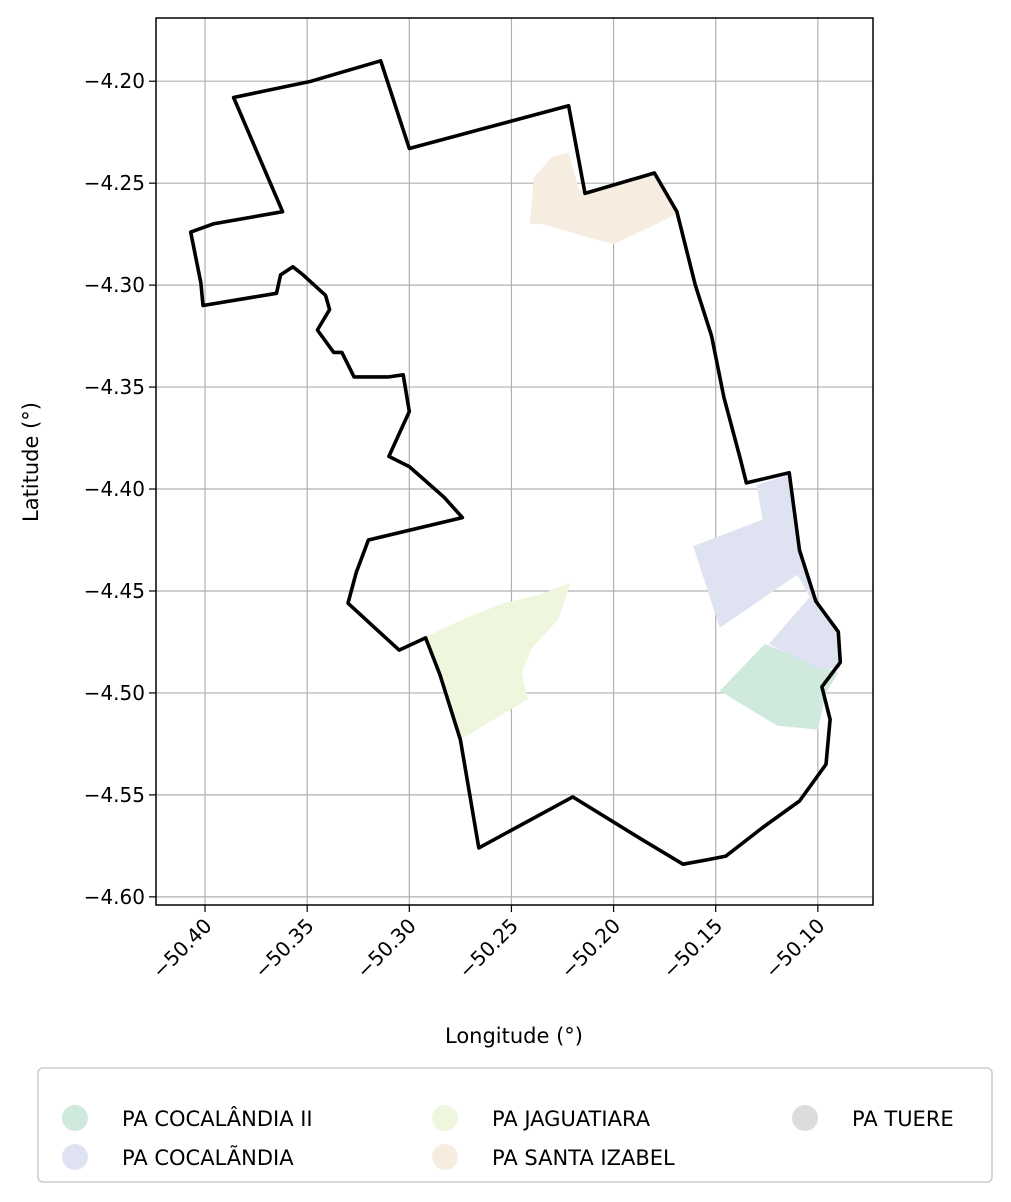  I want to click on legend-frame, so click(515, 1125).